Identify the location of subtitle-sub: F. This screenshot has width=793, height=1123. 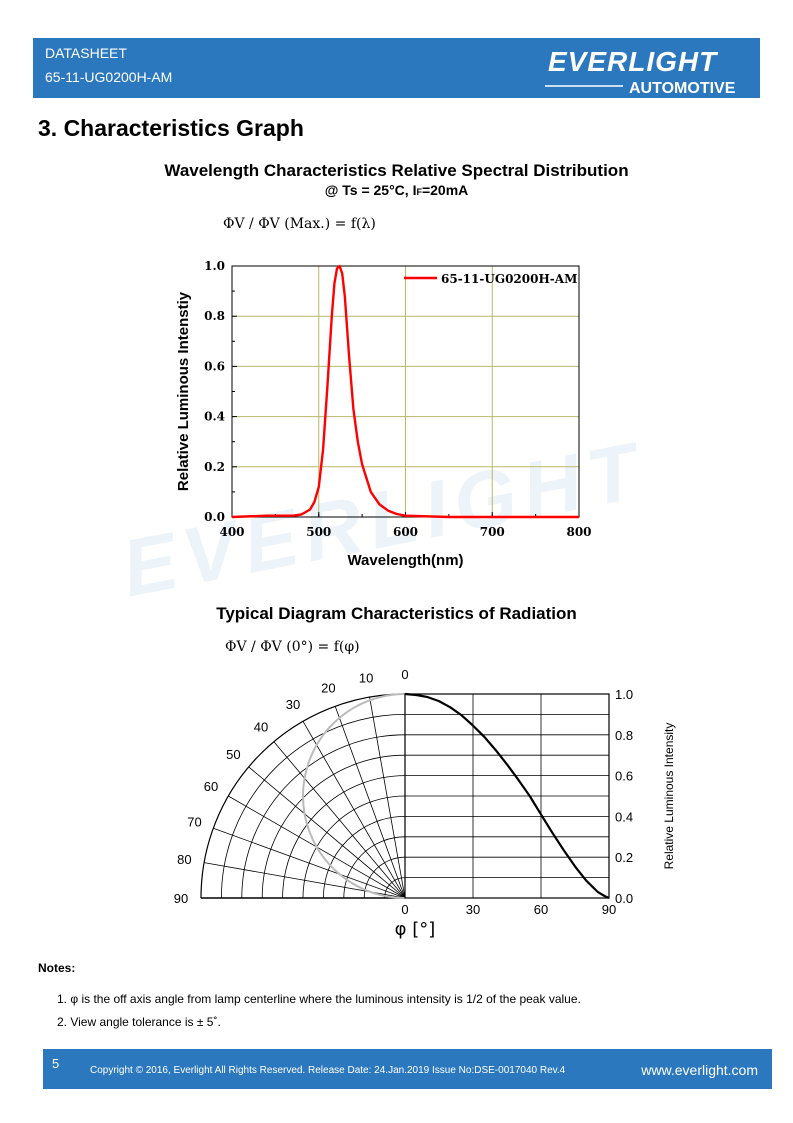
(419, 192).